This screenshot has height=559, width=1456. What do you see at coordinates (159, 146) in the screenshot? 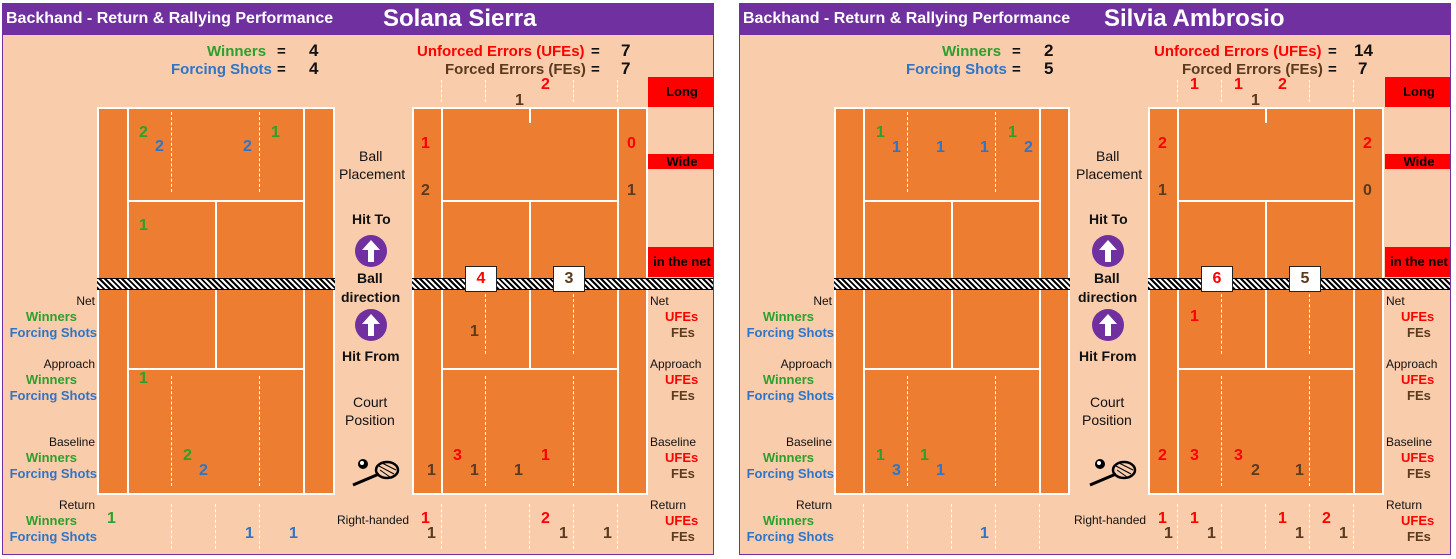
I see `placement-forcing: 2` at bounding box center [159, 146].